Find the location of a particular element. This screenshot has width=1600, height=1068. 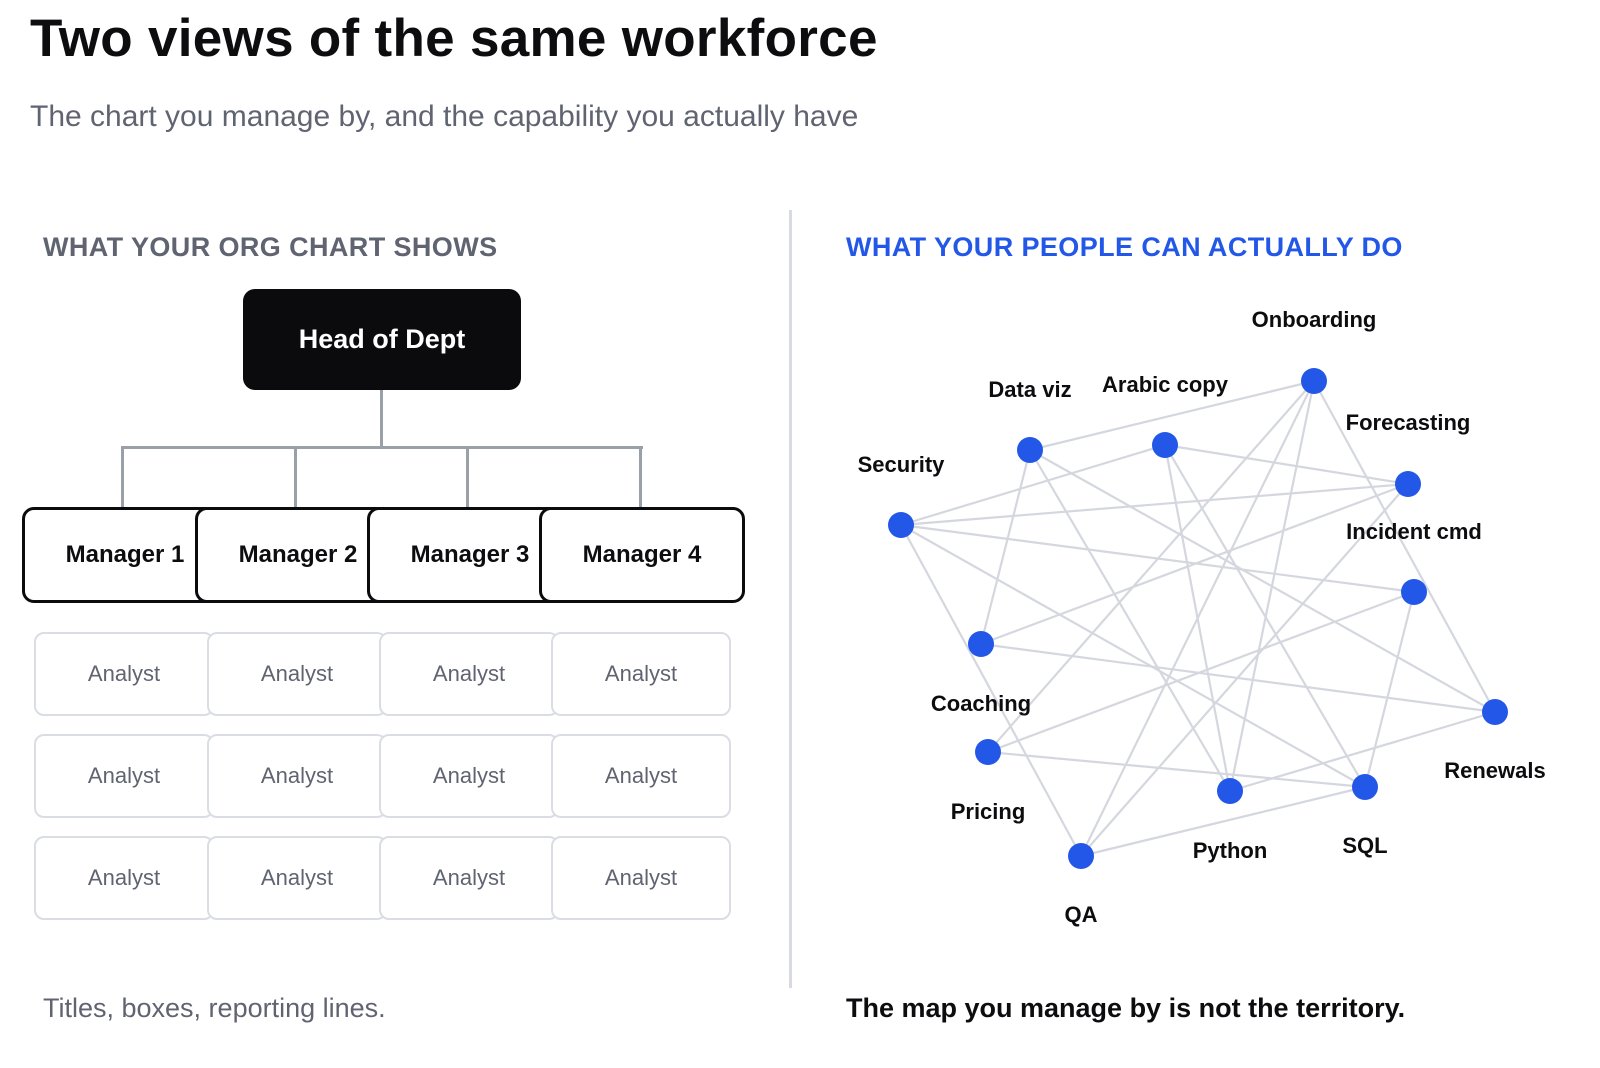

edge-forecasting-qa is located at coordinates (1244, 670).